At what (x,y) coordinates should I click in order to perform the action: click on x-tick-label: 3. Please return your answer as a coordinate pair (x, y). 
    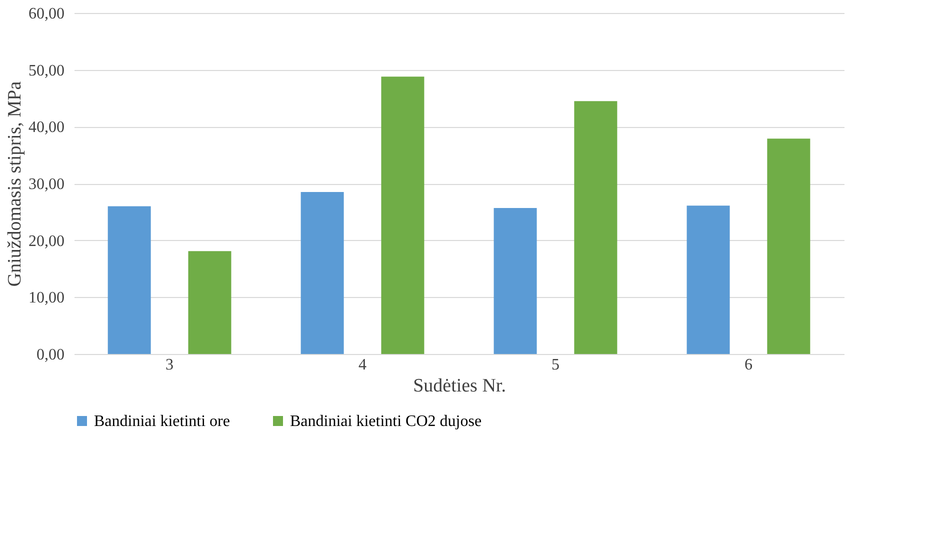
    Looking at the image, I should click on (170, 365).